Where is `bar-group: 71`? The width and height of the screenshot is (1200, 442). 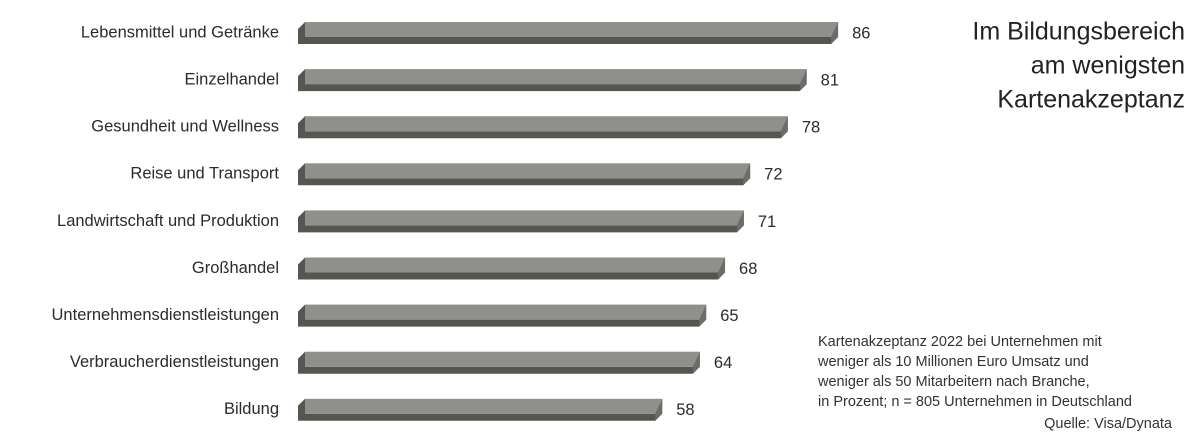
bar-group: 71 is located at coordinates (537, 221).